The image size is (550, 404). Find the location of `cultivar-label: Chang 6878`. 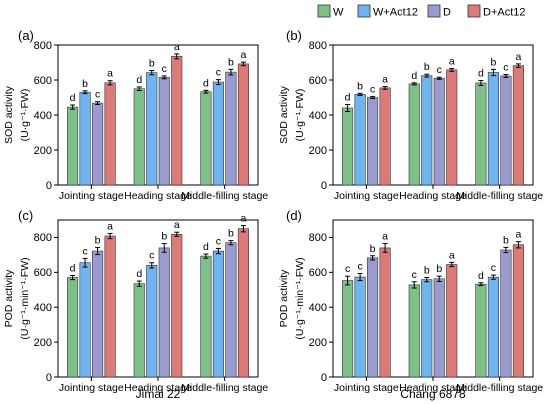

cultivar-label: Chang 6878 is located at coordinates (433, 394).